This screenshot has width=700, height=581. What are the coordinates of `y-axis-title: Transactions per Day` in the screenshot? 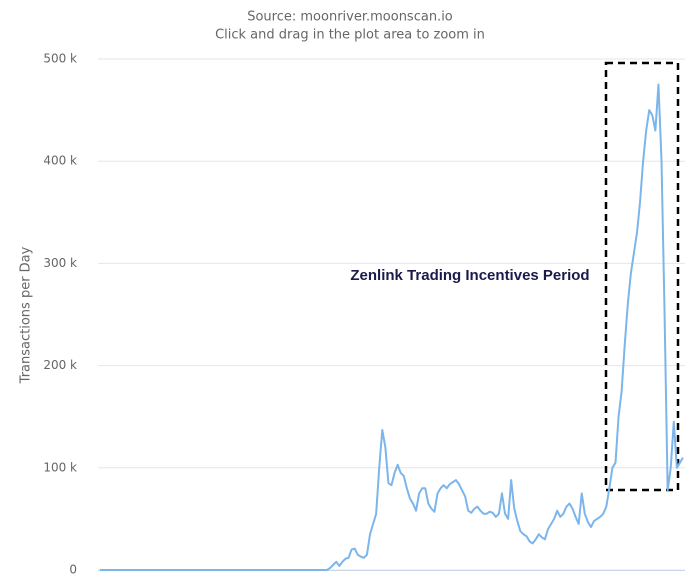 It's located at (26, 315).